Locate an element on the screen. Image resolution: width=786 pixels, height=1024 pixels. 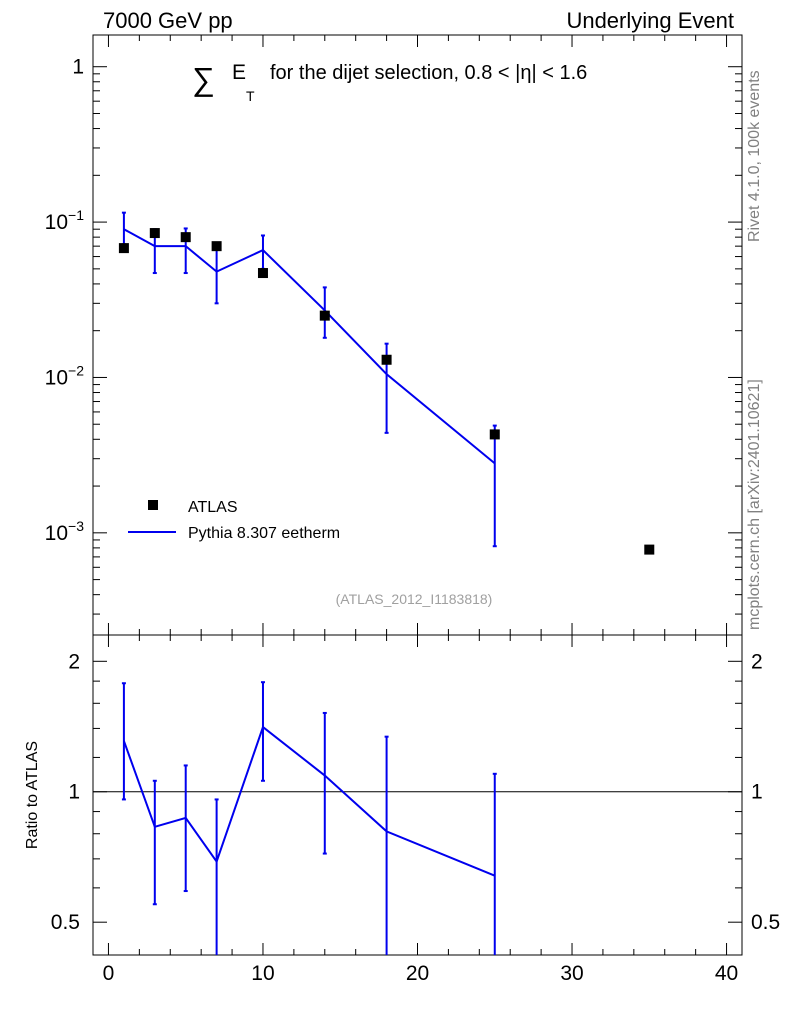
ratio-y-tick-label-right: 0.5 is located at coordinates (765, 922).